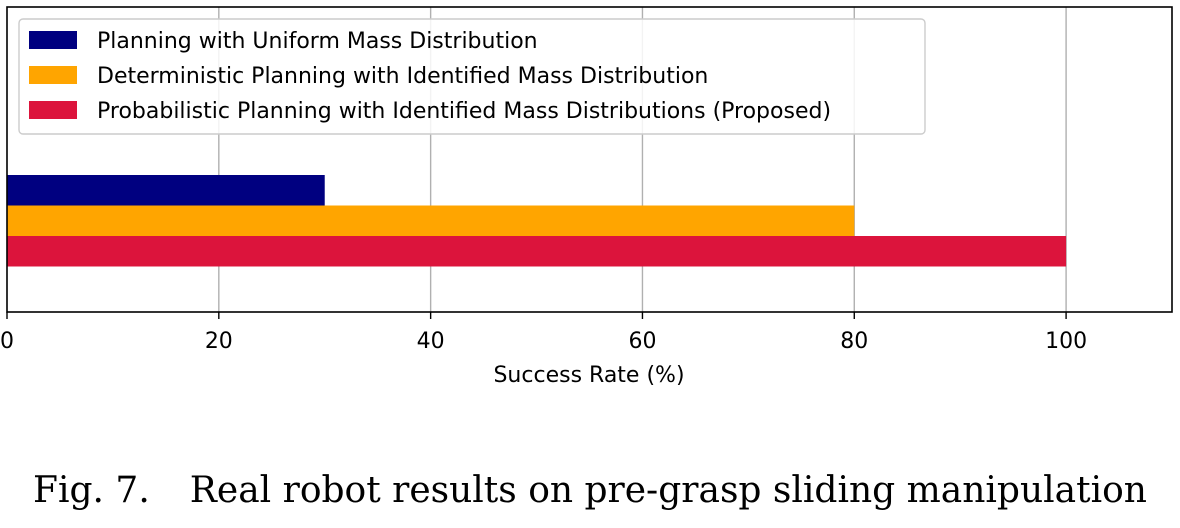  Describe the element at coordinates (1066, 341) in the screenshot. I see `x-tick-label-100: 100` at that location.